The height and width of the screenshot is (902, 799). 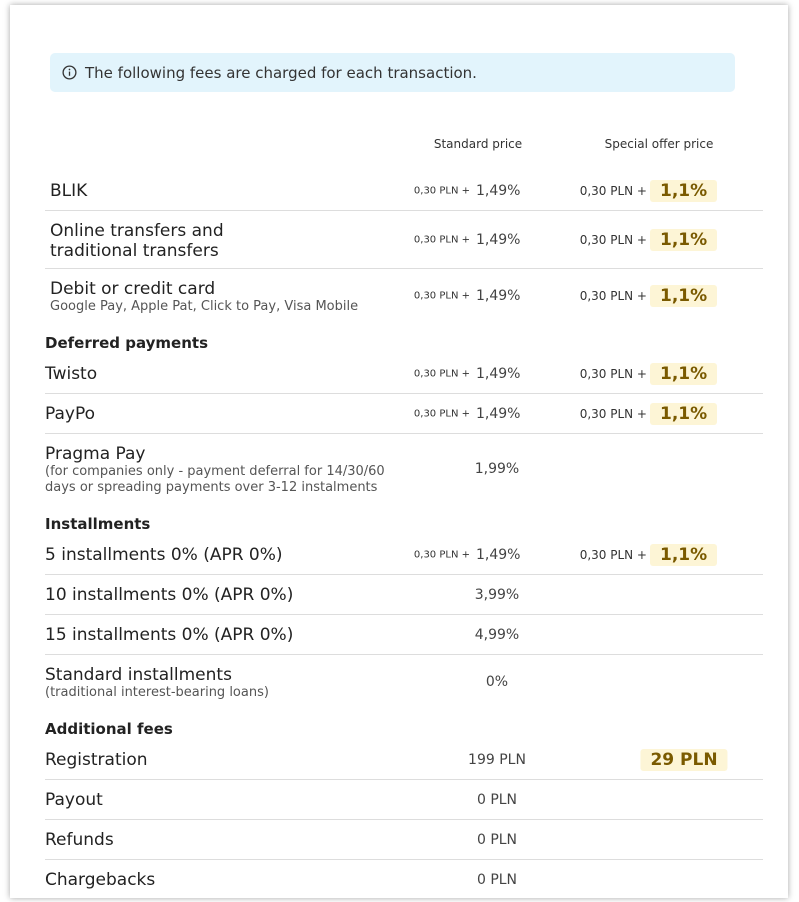 What do you see at coordinates (497, 634) in the screenshot?
I see `standard-price: 4,99%` at bounding box center [497, 634].